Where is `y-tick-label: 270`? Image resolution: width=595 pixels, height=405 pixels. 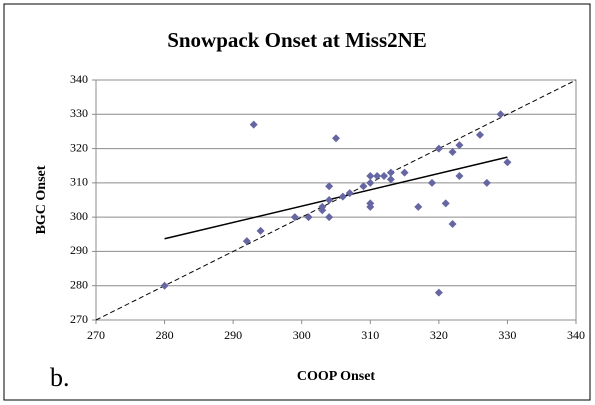 y-tick-label: 270 is located at coordinates (79, 319).